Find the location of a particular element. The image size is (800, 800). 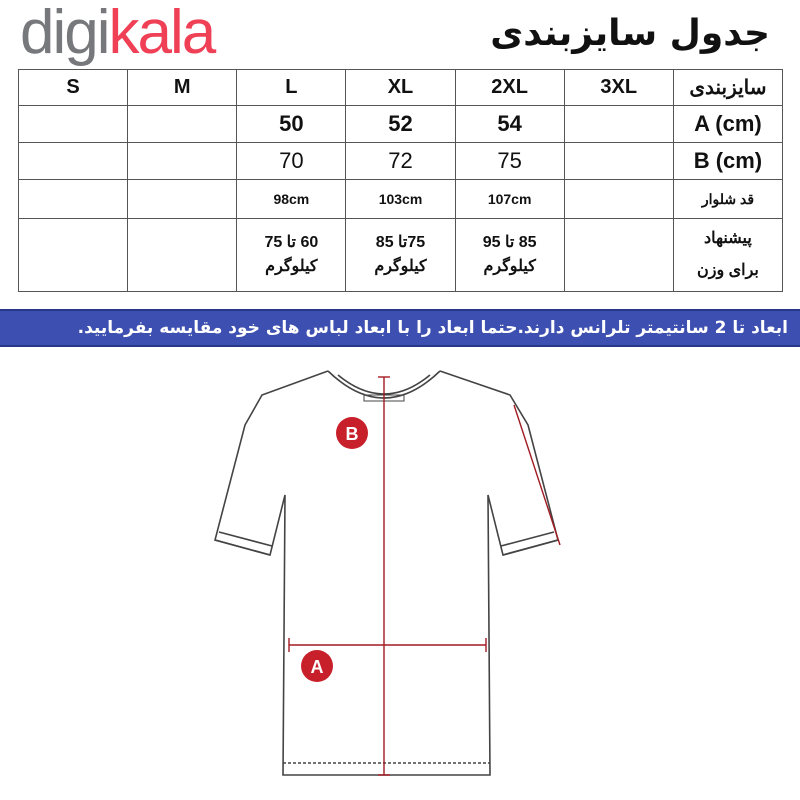

marker-a-label: A is located at coordinates (317, 667).